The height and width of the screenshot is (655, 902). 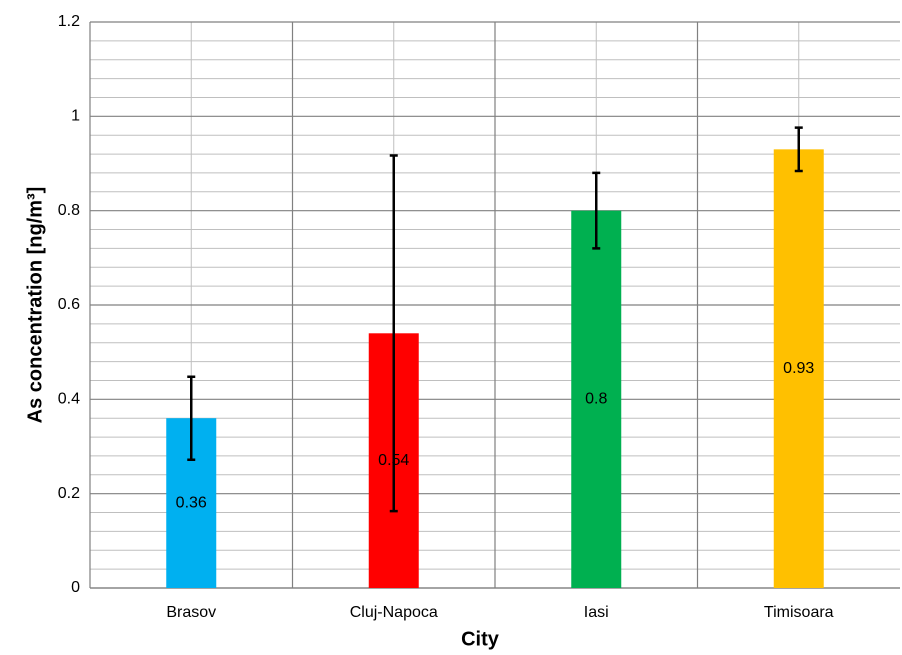 I want to click on data-label: 0.93, so click(x=798, y=368).